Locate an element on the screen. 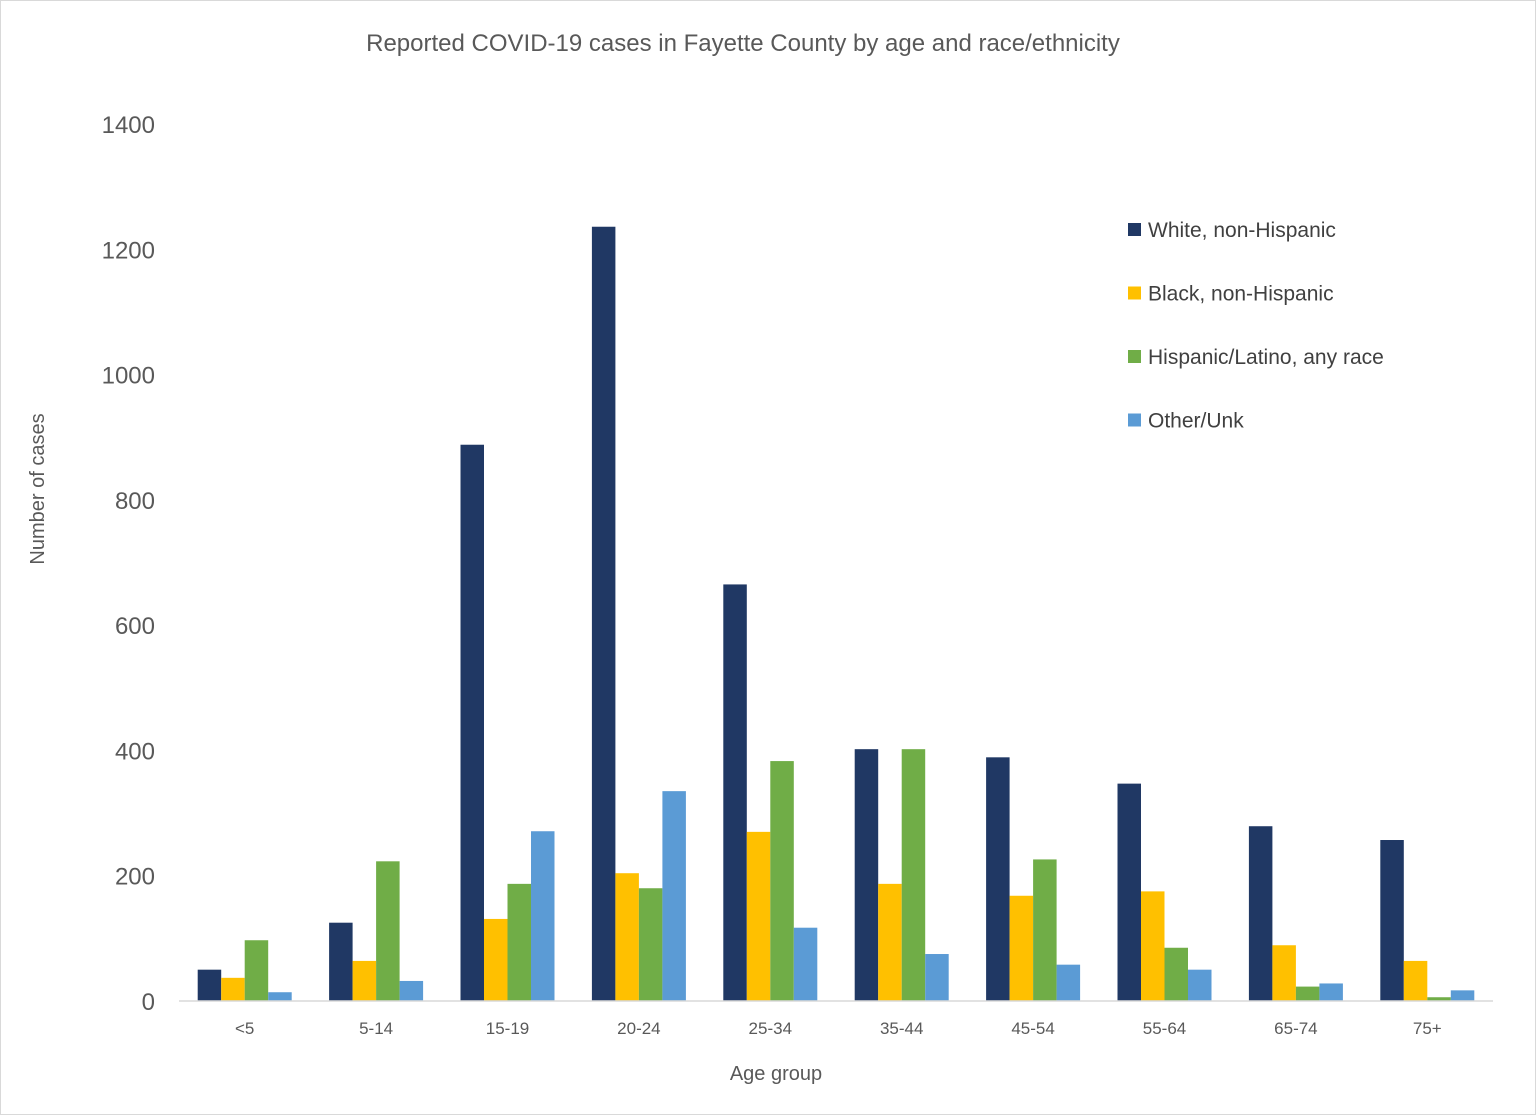 This screenshot has width=1536, height=1116. x-tick-label: 20-24 is located at coordinates (638, 1028).